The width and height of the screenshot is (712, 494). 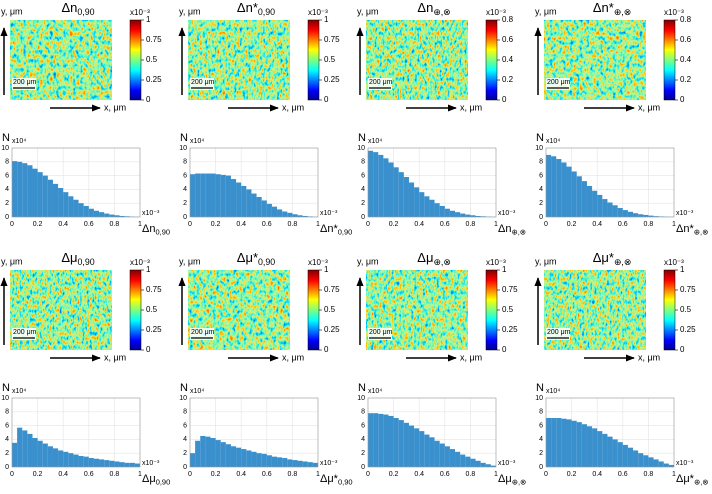 What do you see at coordinates (363, 162) in the screenshot?
I see `y-tick-label: 8` at bounding box center [363, 162].